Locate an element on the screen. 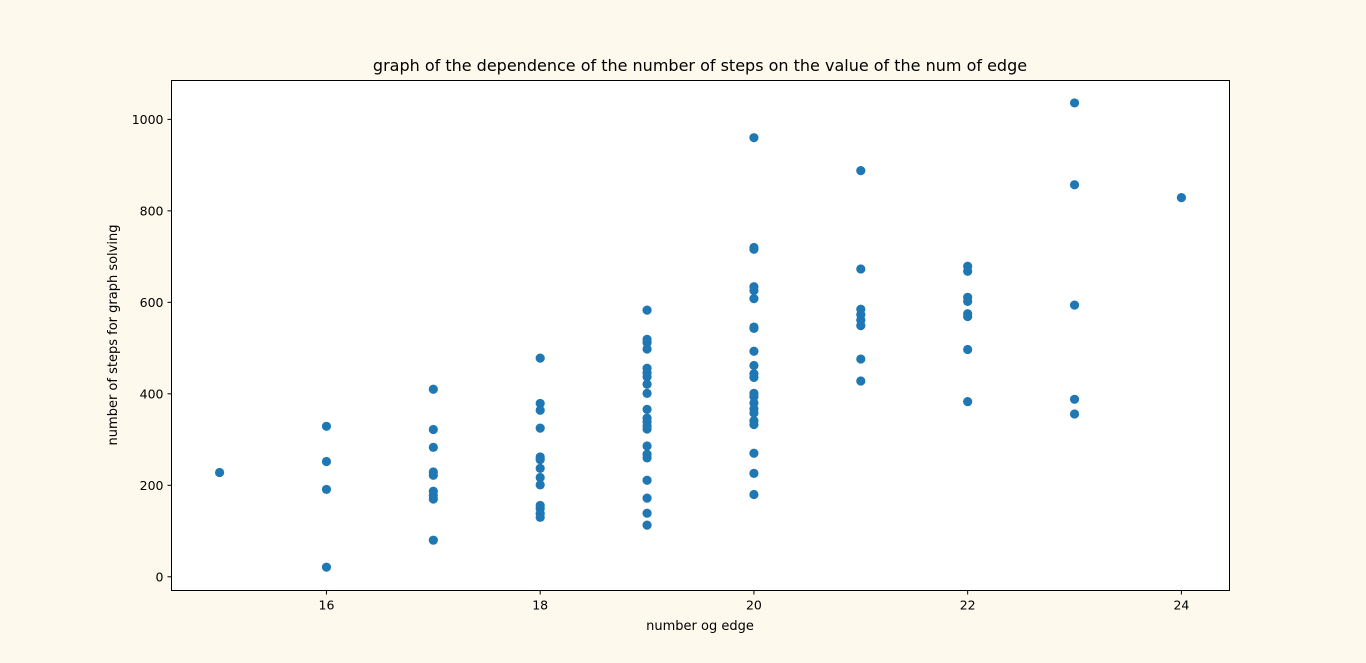  y-tick-label: 1000 is located at coordinates (148, 119).